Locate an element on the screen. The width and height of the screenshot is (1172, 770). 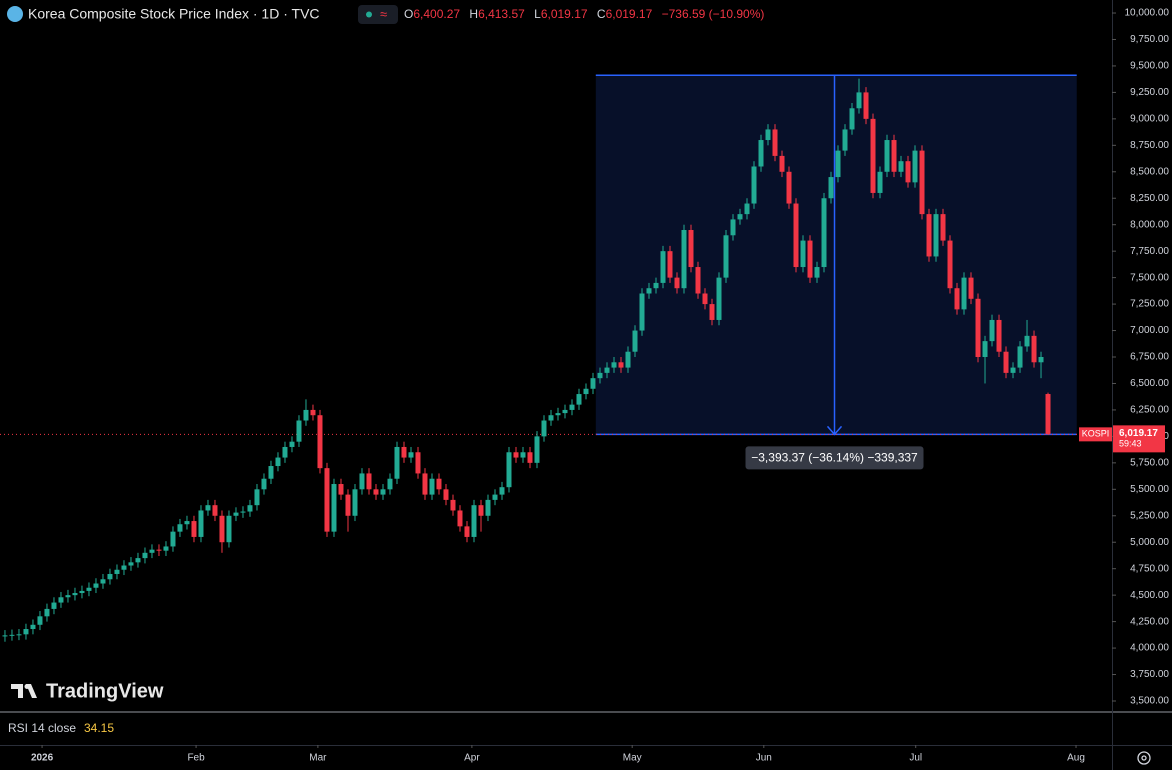
close-label: C is located at coordinates (601, 14).